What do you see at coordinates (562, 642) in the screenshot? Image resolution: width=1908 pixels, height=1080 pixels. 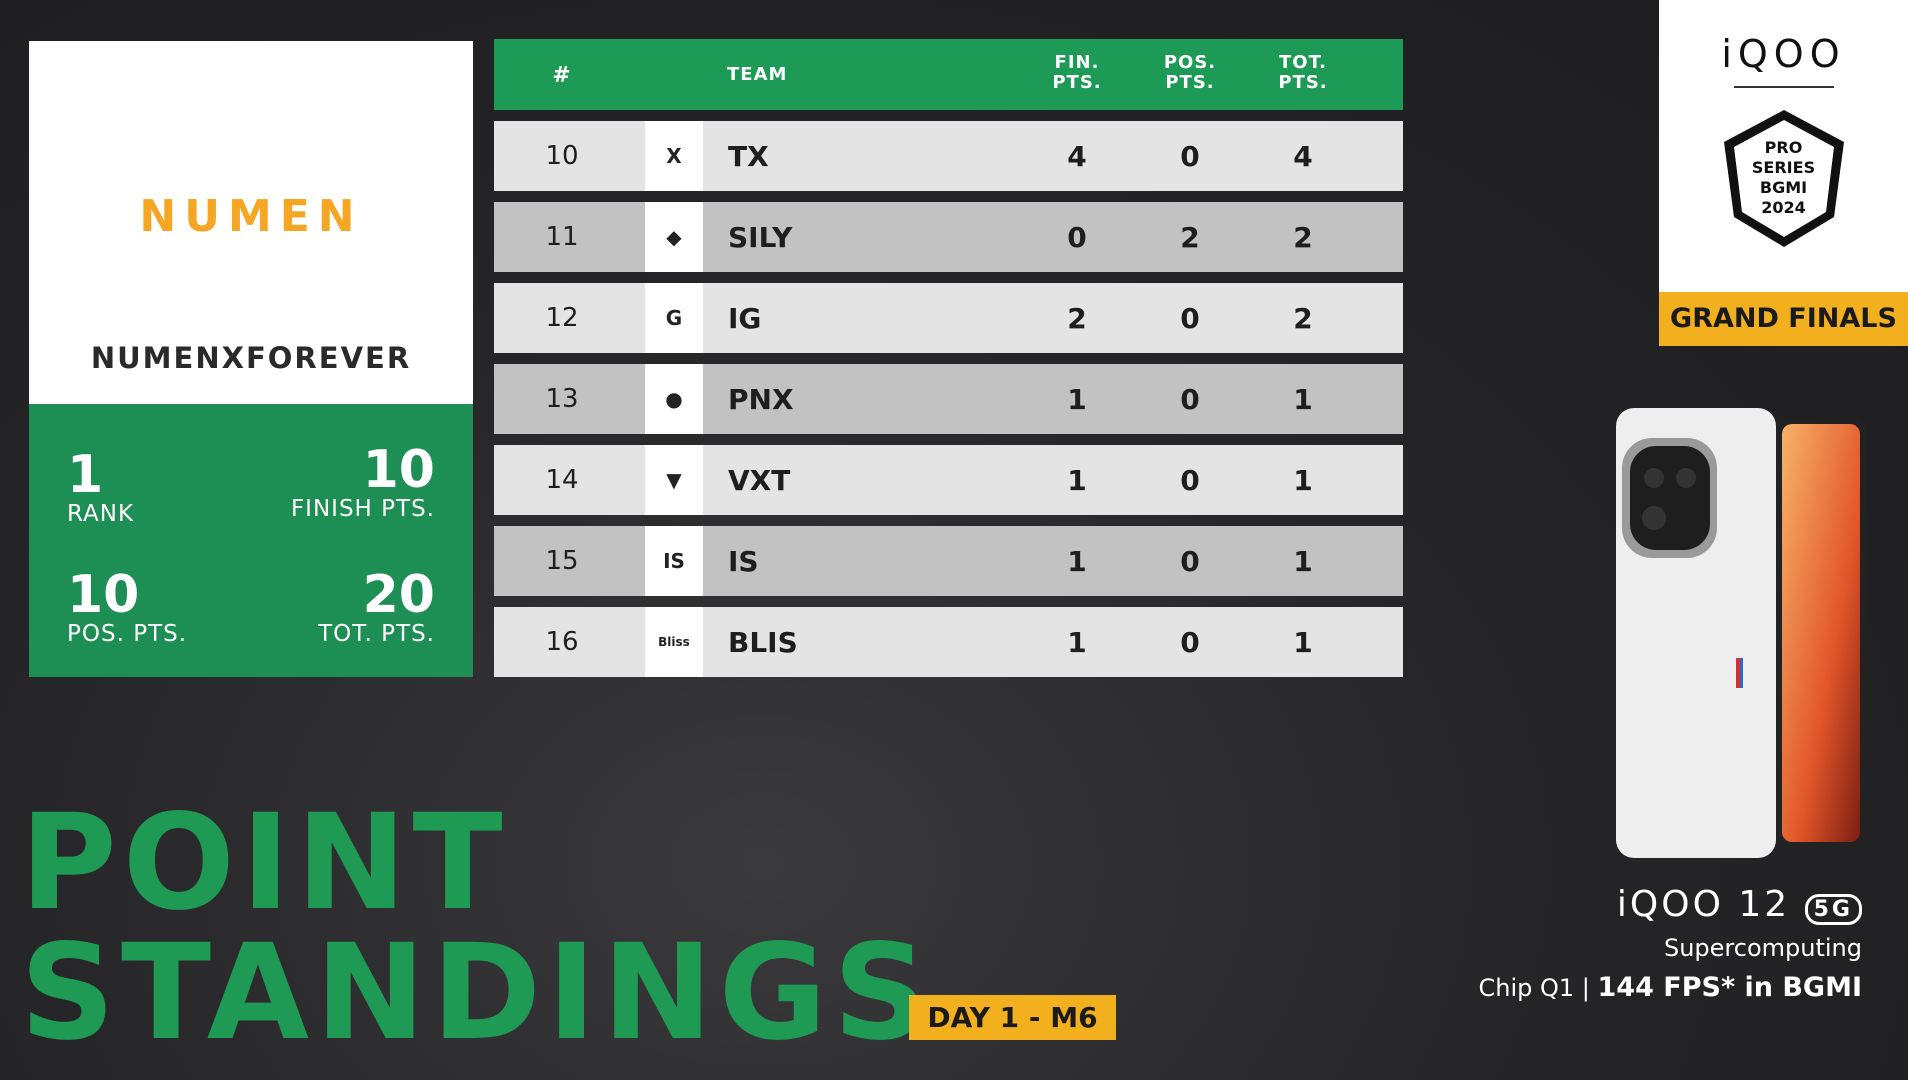 I see `row-rank: 16` at bounding box center [562, 642].